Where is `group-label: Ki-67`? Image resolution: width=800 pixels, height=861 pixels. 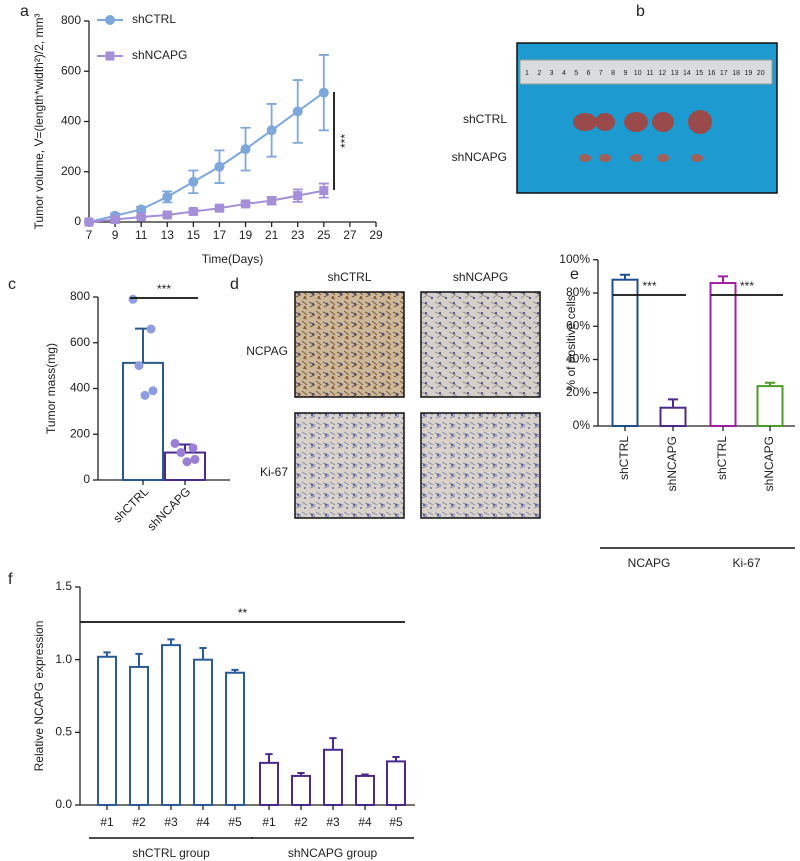 group-label: Ki-67 is located at coordinates (746, 563).